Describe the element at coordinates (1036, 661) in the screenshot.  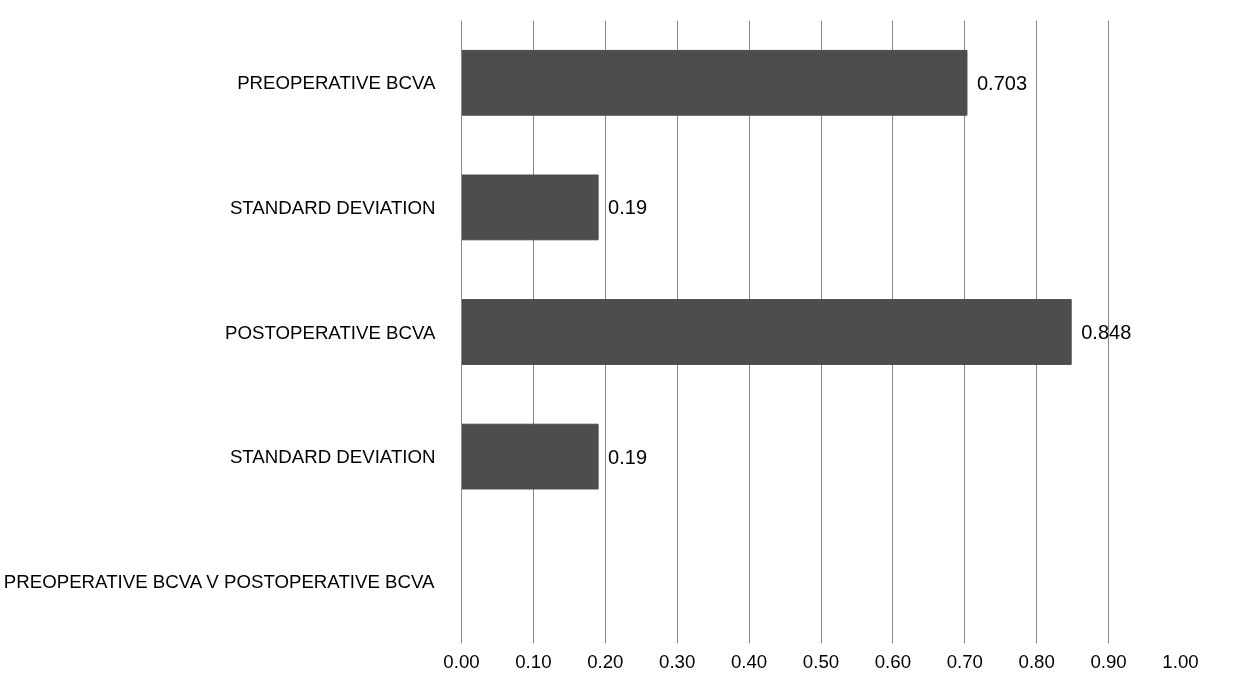
I see `x-tick-label: 0.80` at that location.